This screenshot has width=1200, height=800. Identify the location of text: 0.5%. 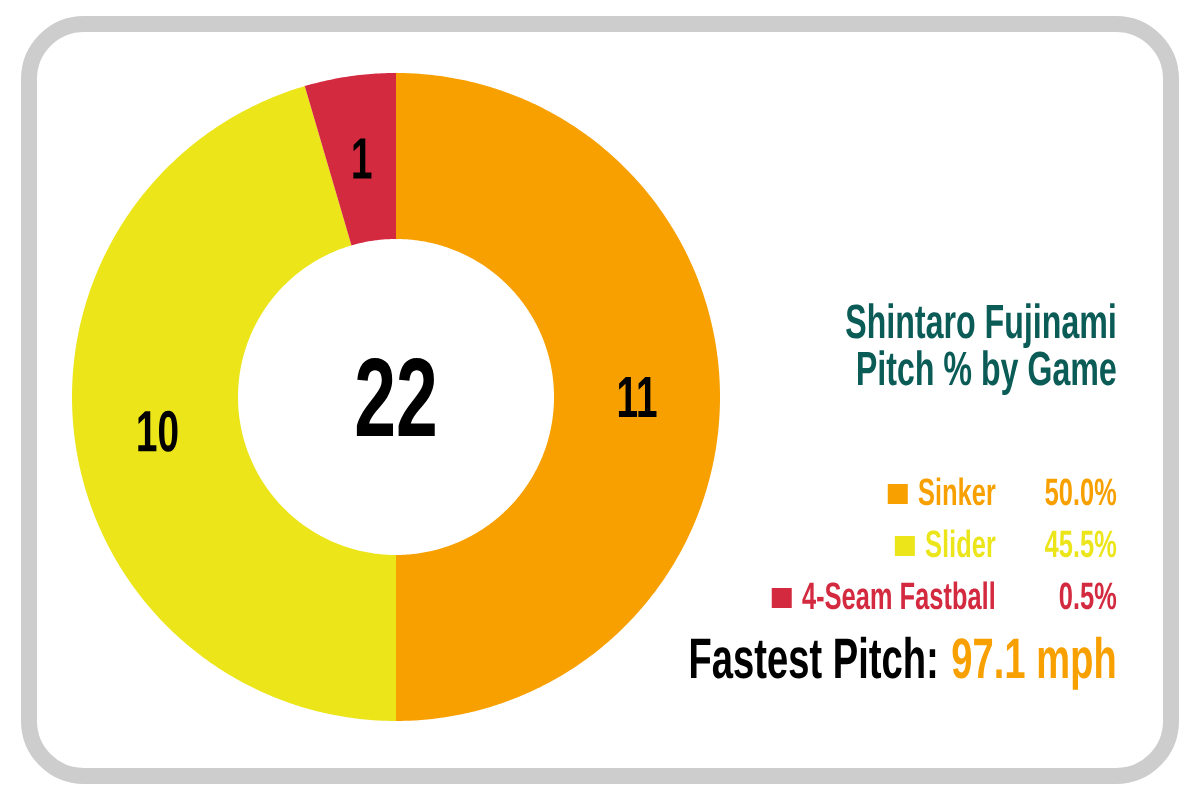
(1088, 596).